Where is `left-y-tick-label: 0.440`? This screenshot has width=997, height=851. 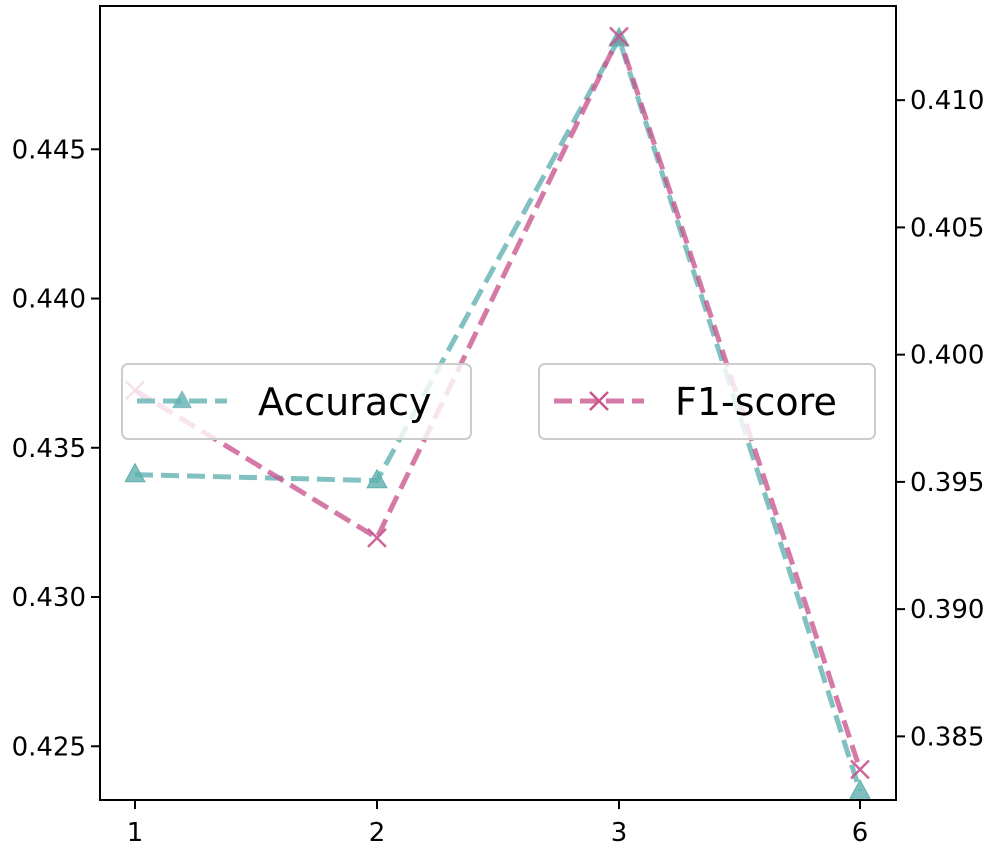
left-y-tick-label: 0.440 is located at coordinates (49, 300).